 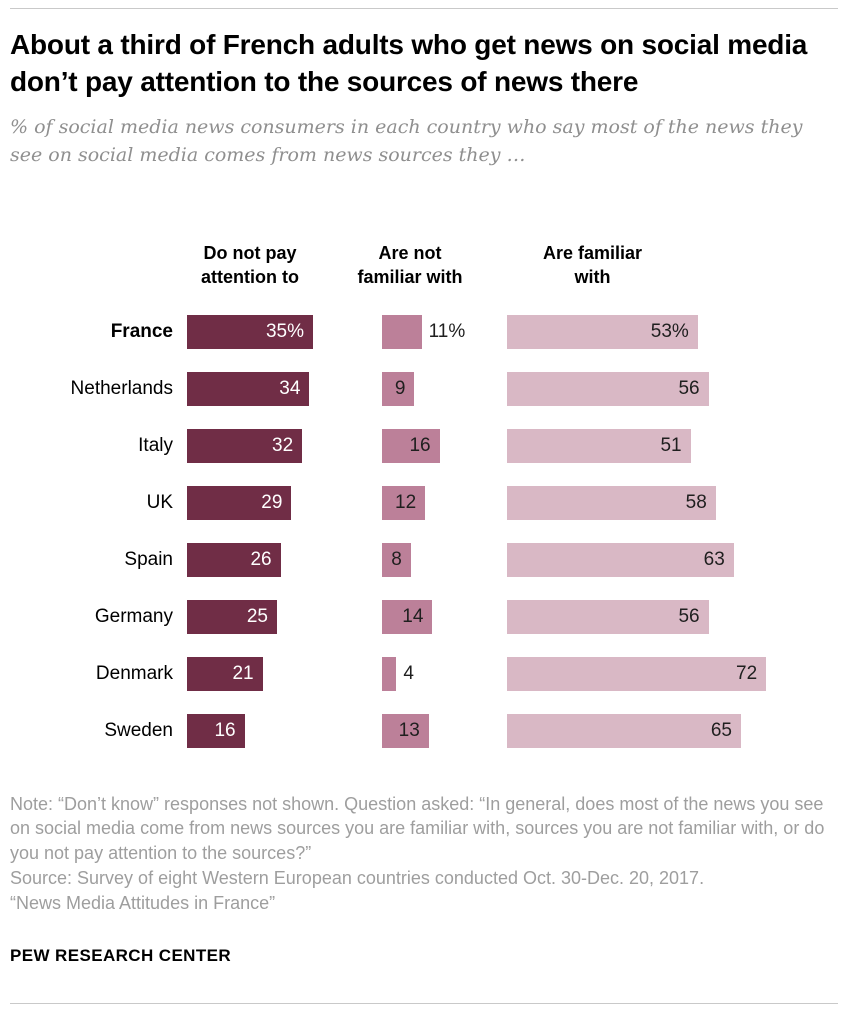 What do you see at coordinates (272, 503) in the screenshot?
I see `bar-value: 29` at bounding box center [272, 503].